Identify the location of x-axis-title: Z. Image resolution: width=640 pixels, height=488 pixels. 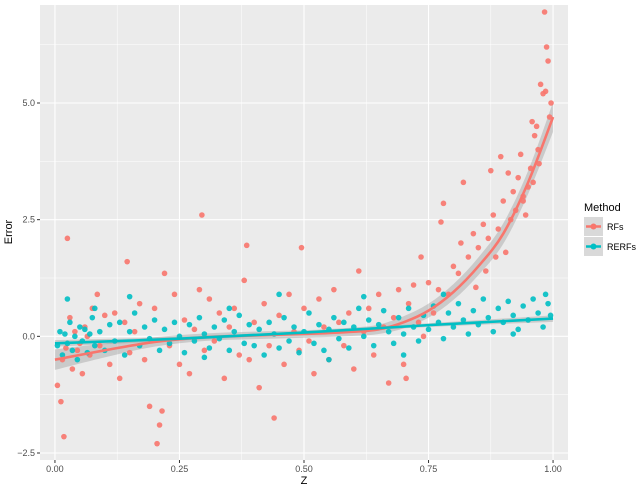
(304, 481).